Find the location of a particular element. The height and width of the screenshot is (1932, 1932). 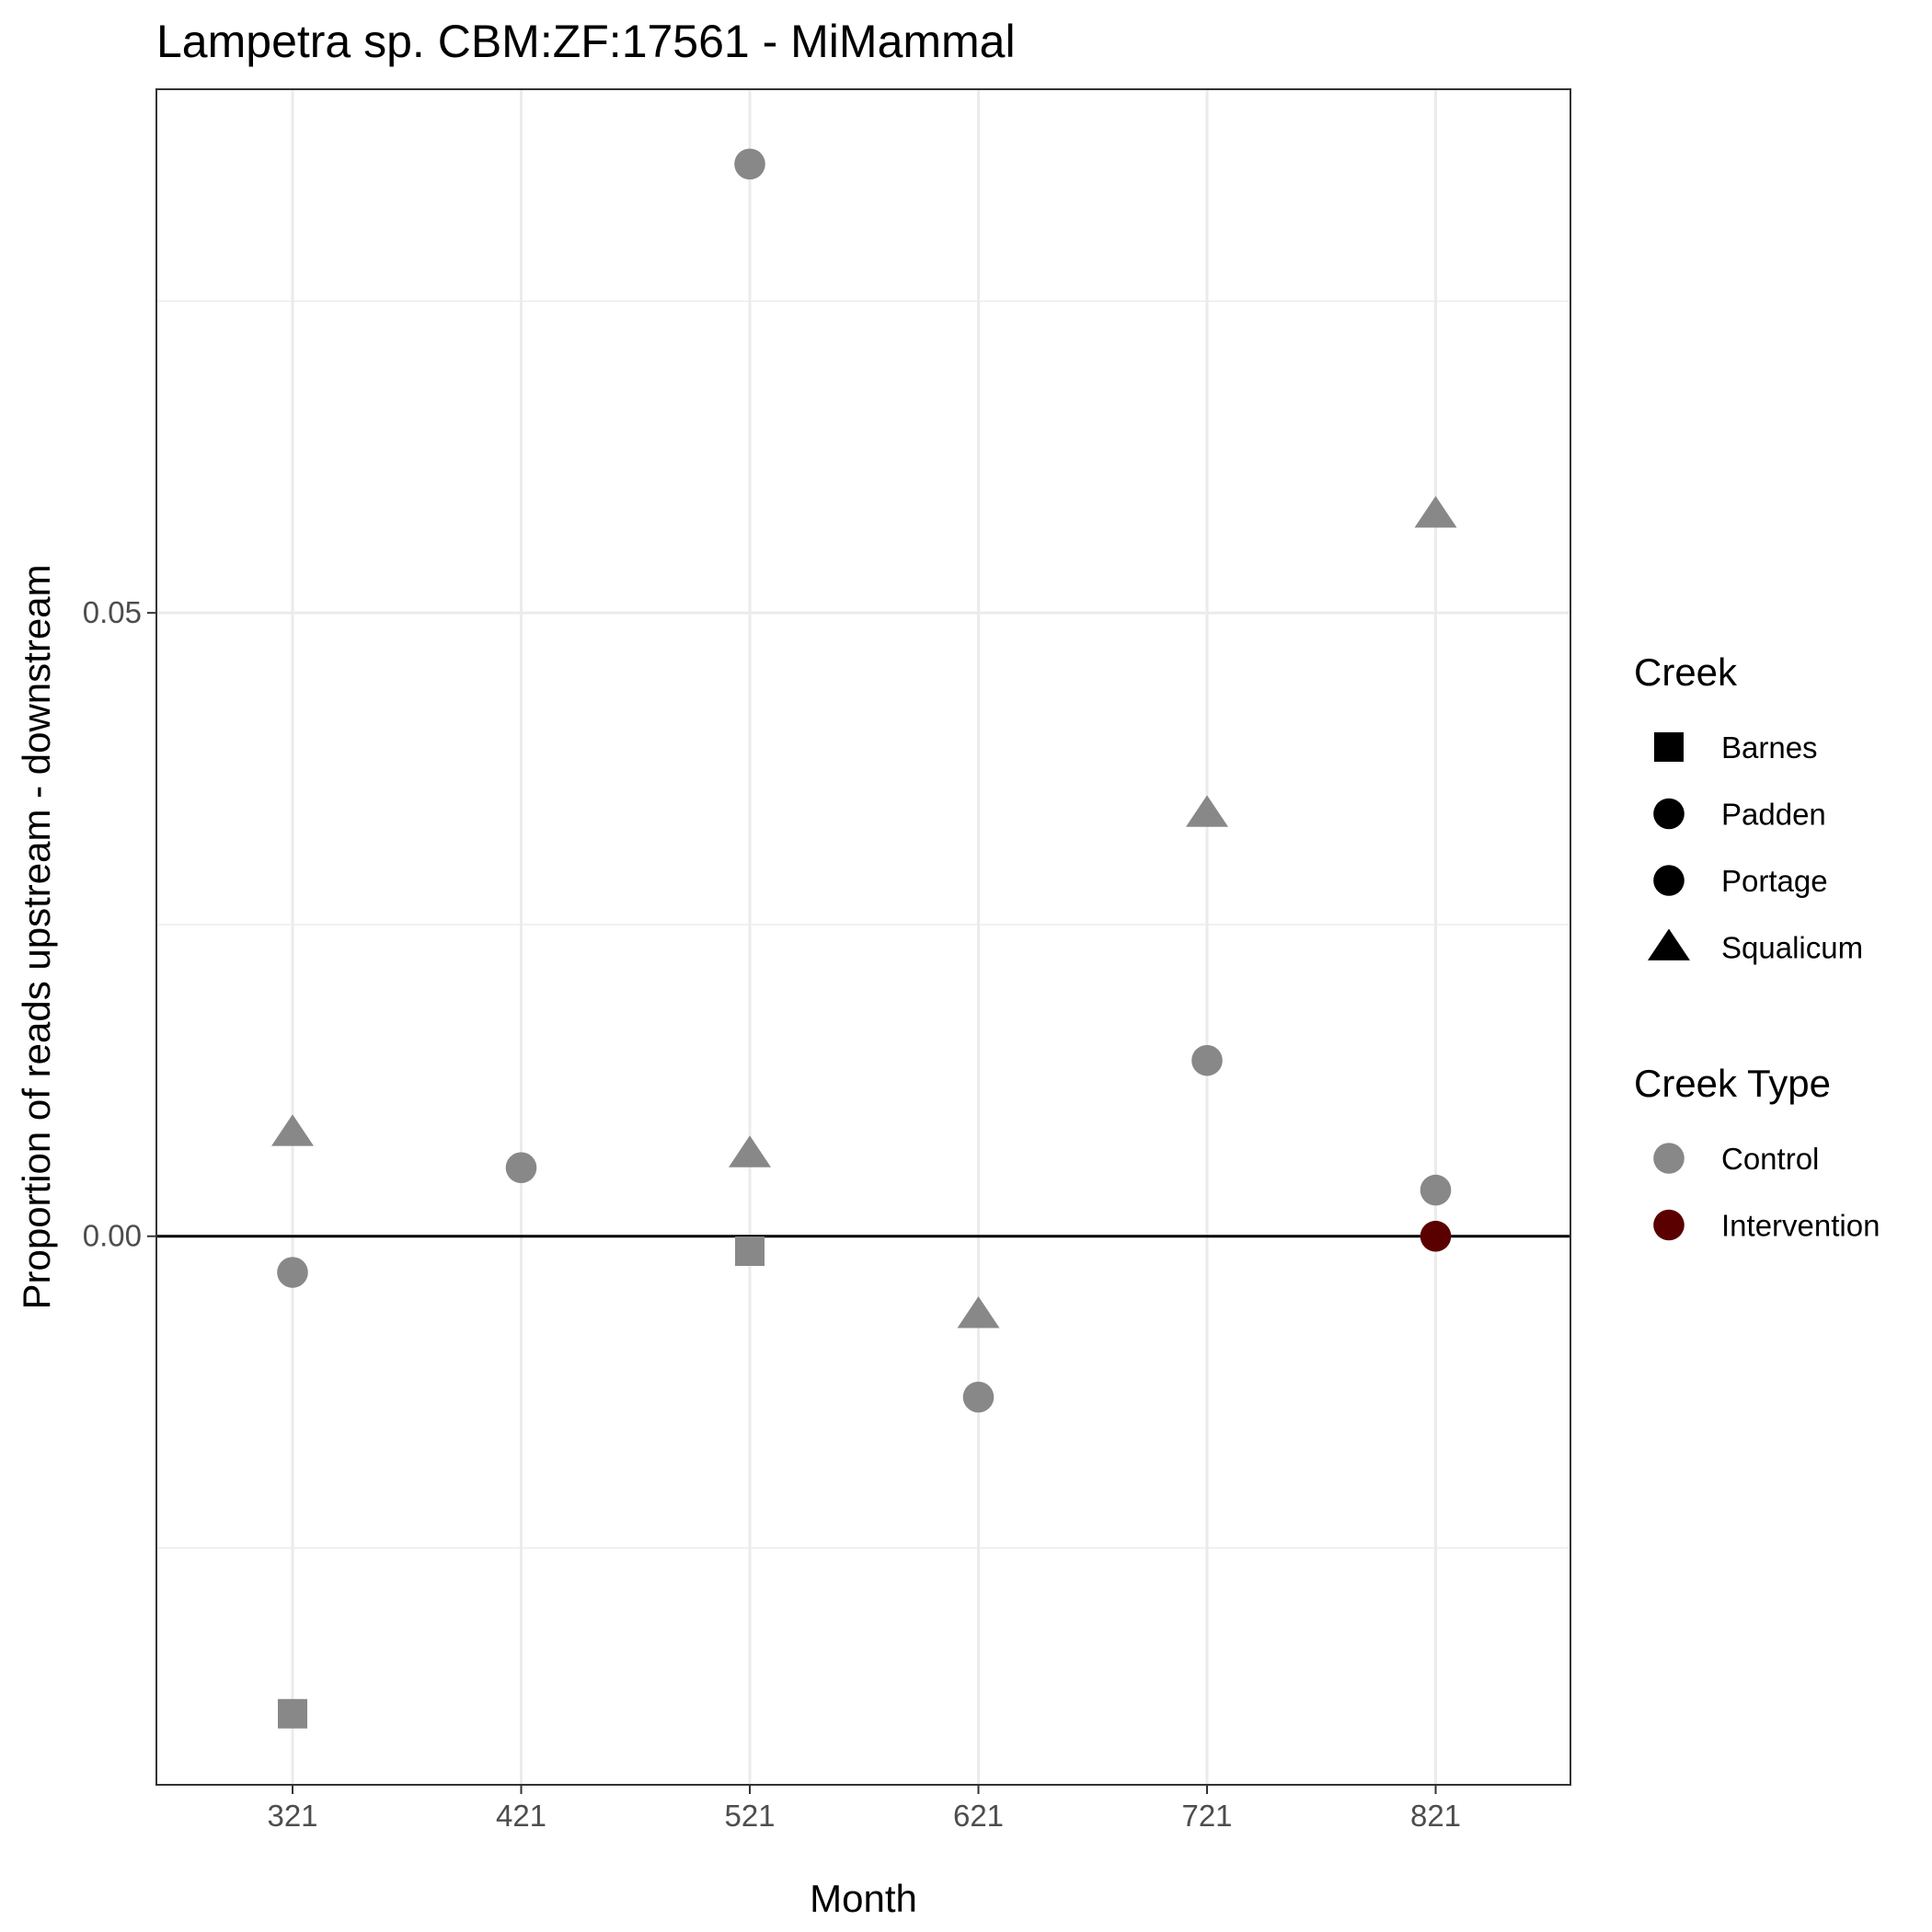

legend-item: Squalicum is located at coordinates (1755, 947).